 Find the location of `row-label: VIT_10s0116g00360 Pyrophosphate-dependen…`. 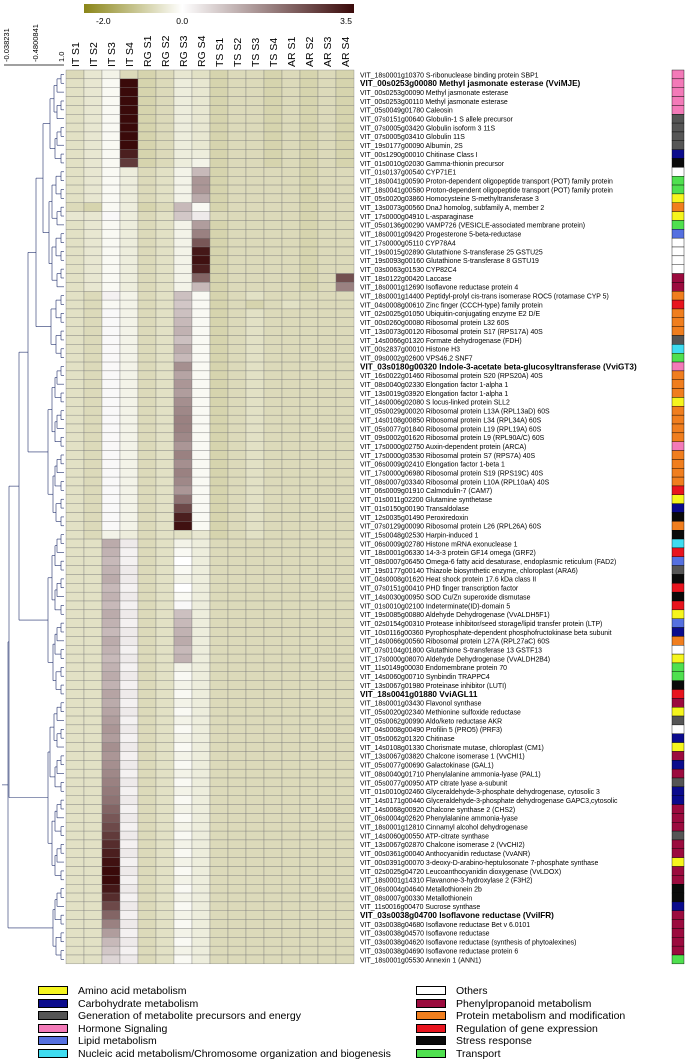

row-label: VIT_10s0116g00360 Pyrophosphate-dependen… is located at coordinates (486, 633).